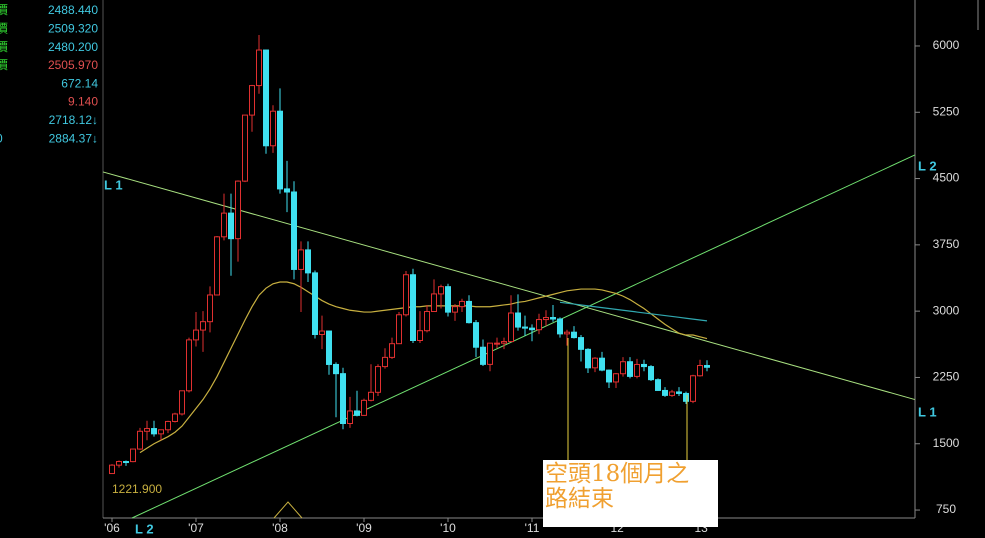 The image size is (985, 538). Describe the element at coordinates (83, 102) in the screenshot. I see `quote-value: 9.140` at that location.